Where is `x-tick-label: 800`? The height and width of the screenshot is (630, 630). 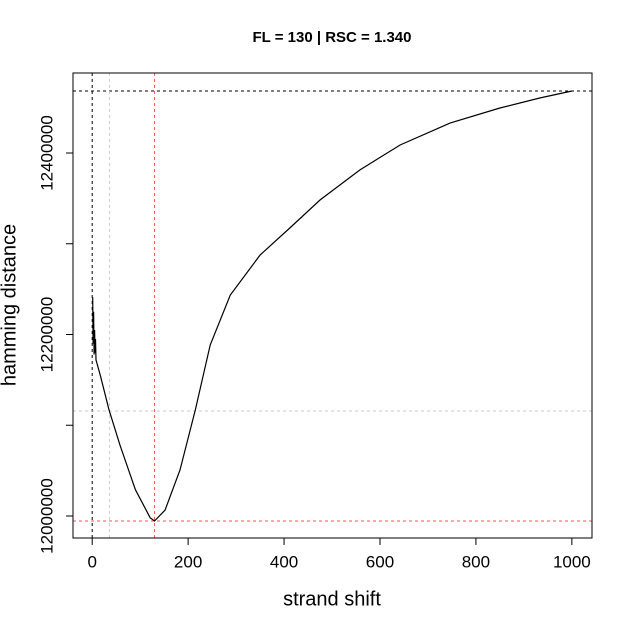
x-tick-label: 800 is located at coordinates (476, 561).